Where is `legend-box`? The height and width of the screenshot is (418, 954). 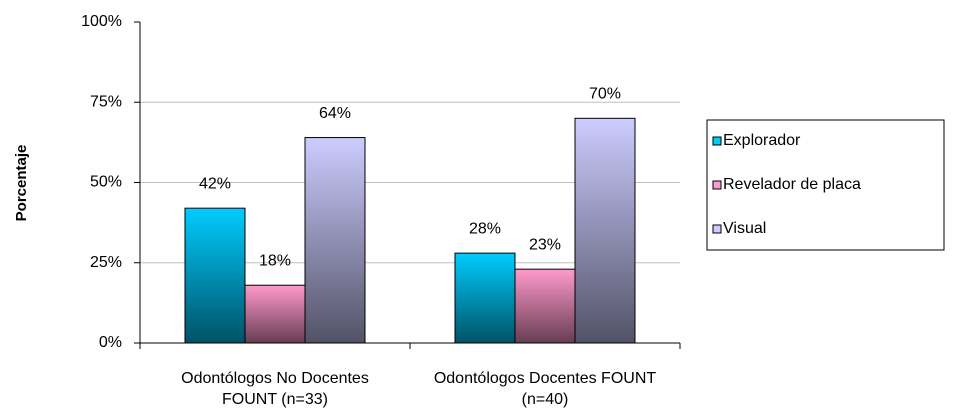
legend-box is located at coordinates (825, 185).